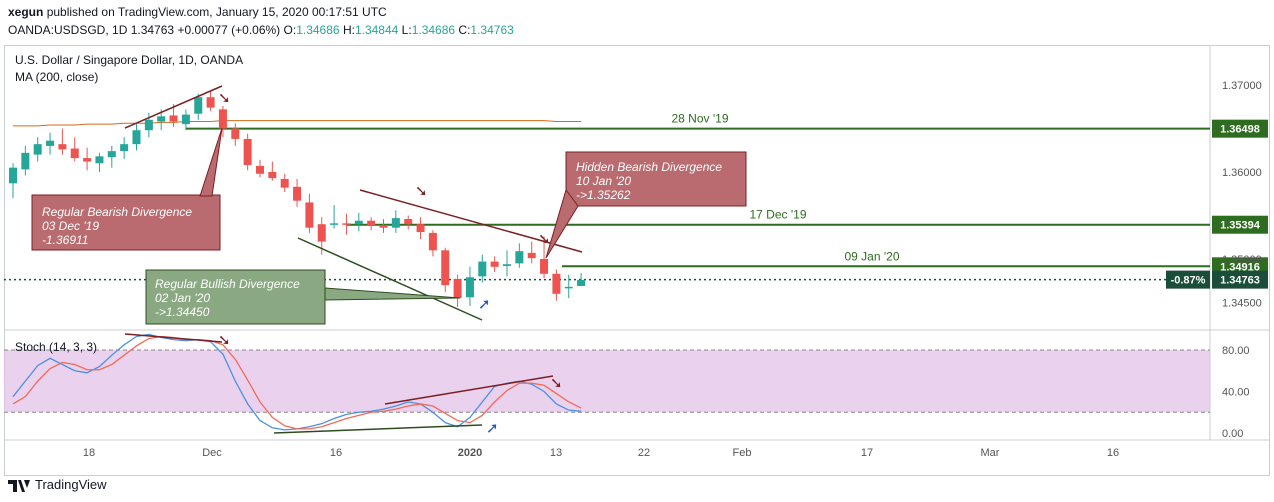 The image size is (1274, 502). I want to click on ma-200-line, so click(297, 123).